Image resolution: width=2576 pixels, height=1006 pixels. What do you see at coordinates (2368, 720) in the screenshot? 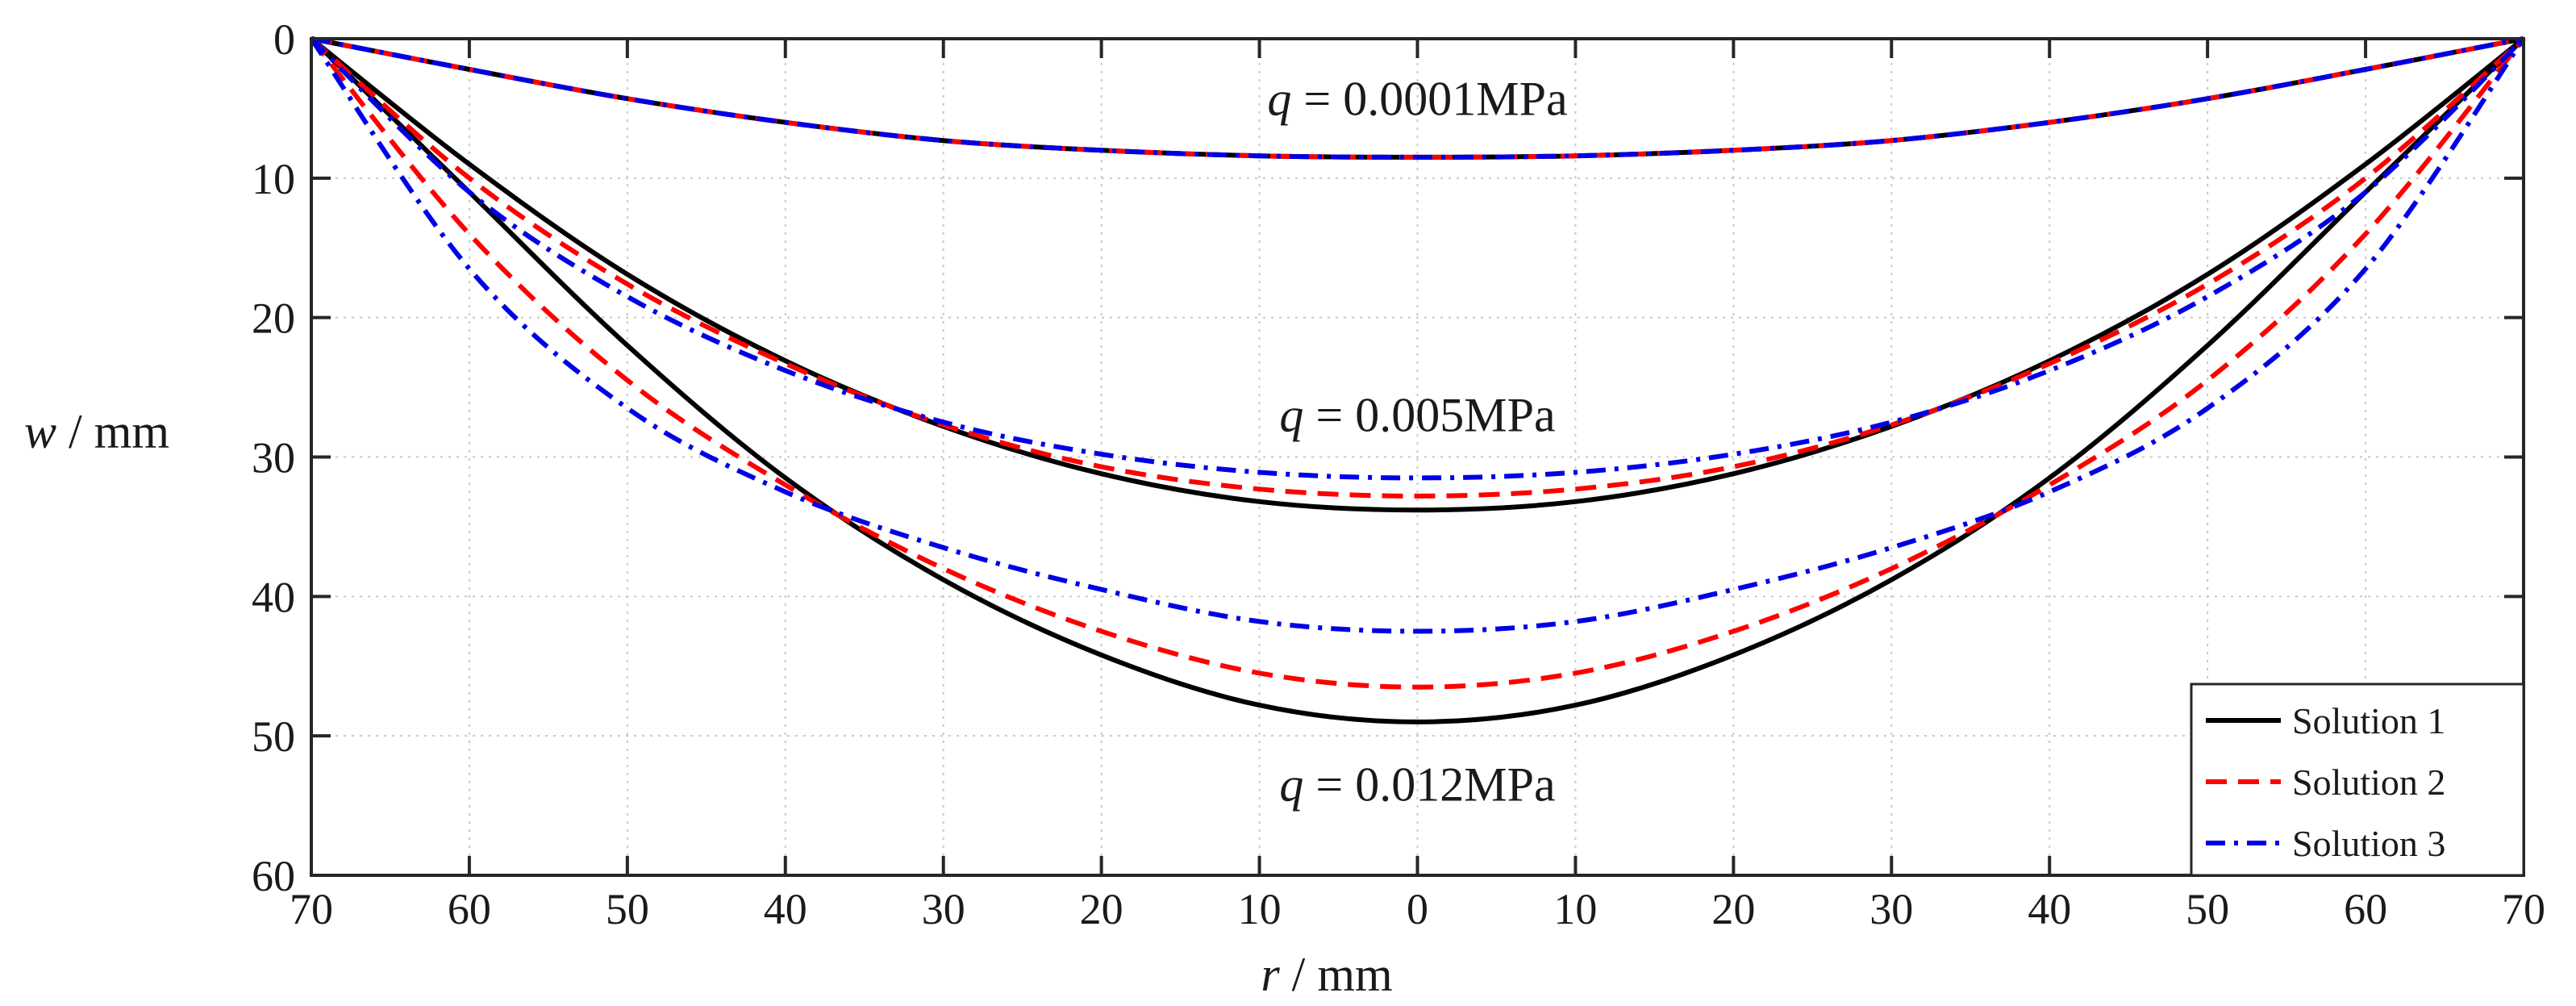
I see `legend-label-solution-1: Solution 1` at bounding box center [2368, 720].